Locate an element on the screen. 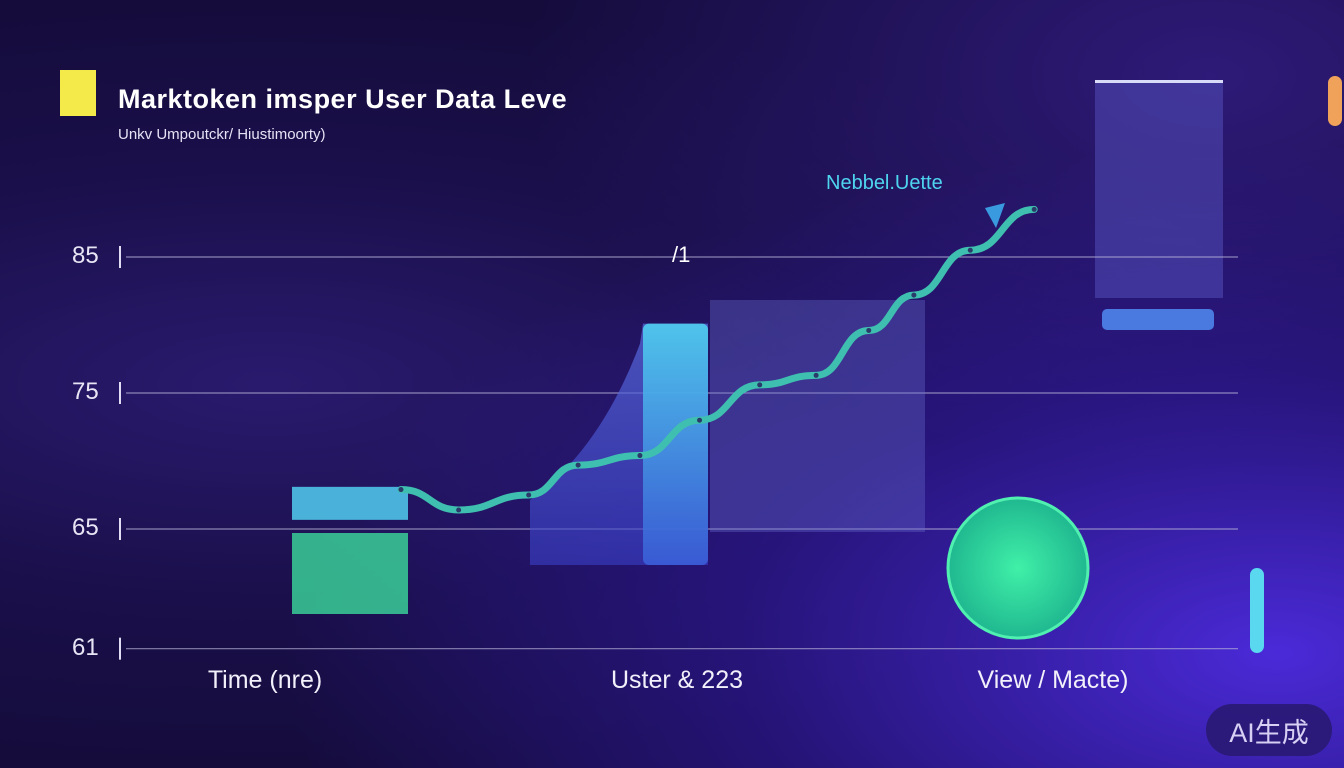 This screenshot has height=768, width=1344. y-tick-label: 65 is located at coordinates (85, 527).